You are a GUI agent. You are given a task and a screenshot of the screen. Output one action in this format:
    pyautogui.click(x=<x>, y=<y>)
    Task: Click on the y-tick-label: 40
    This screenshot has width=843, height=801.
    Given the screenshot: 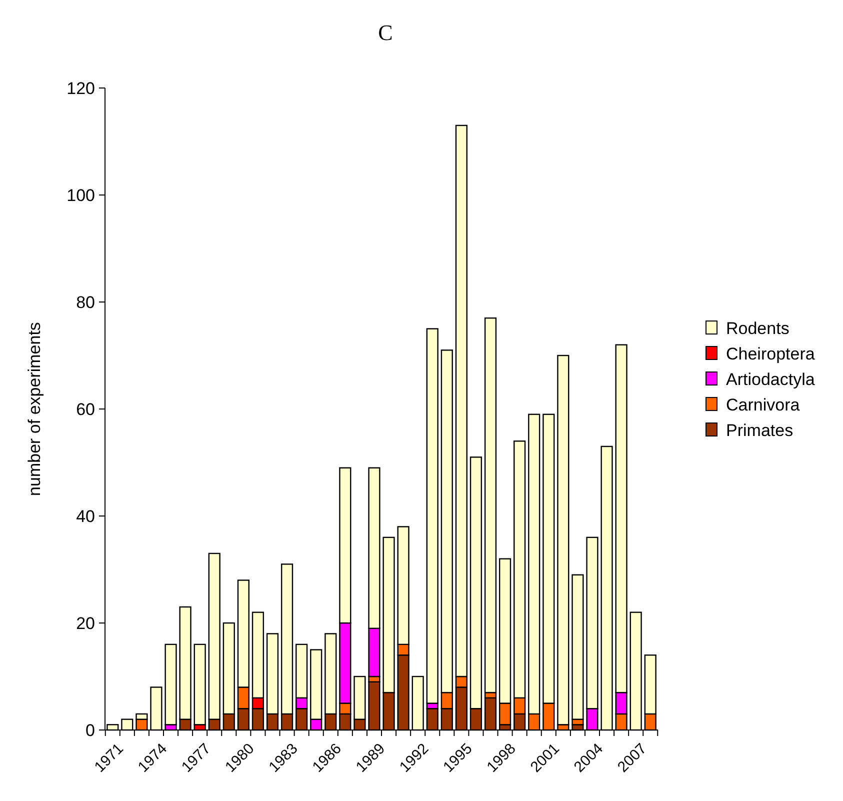 What is the action you would take?
    pyautogui.click(x=85, y=516)
    